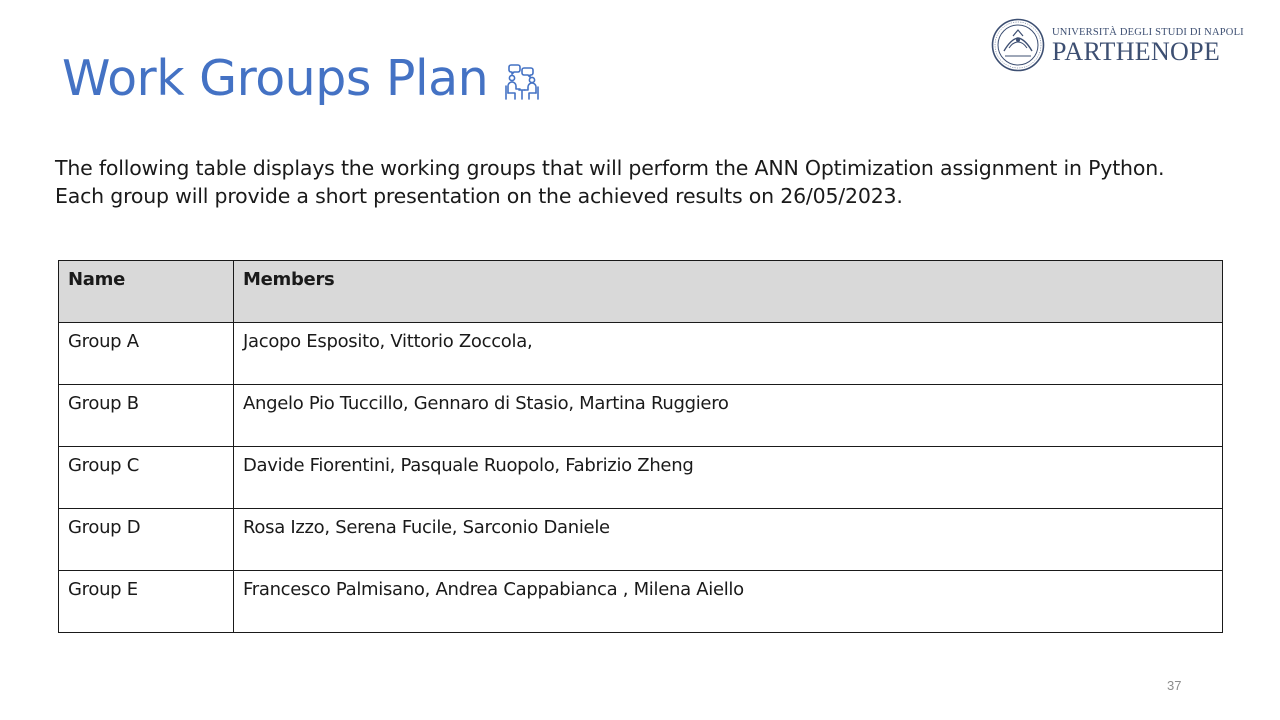 Image resolution: width=1280 pixels, height=720 pixels. I want to click on header-members: Members, so click(728, 291).